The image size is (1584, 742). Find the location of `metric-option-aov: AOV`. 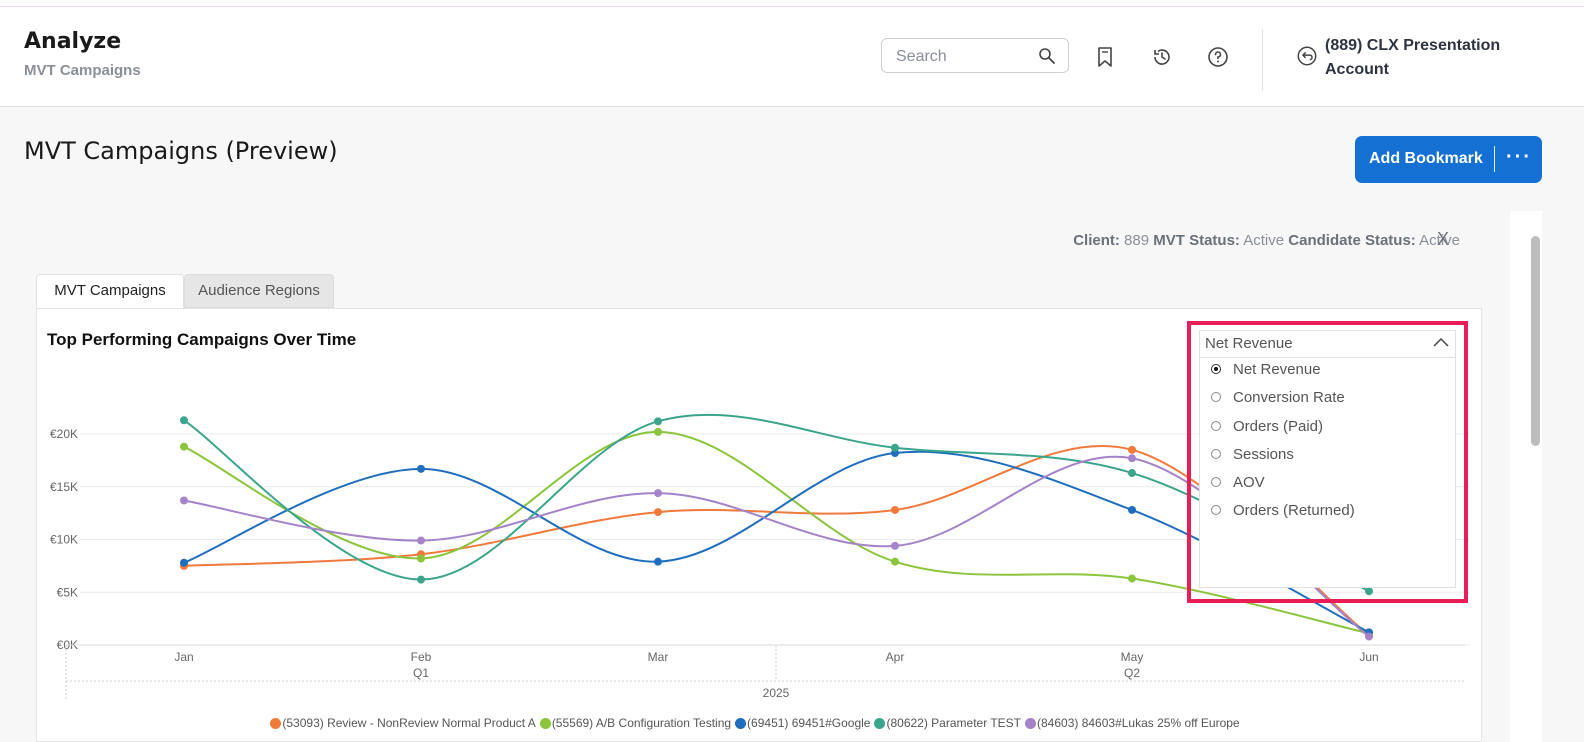

metric-option-aov: AOV is located at coordinates (1327, 484).